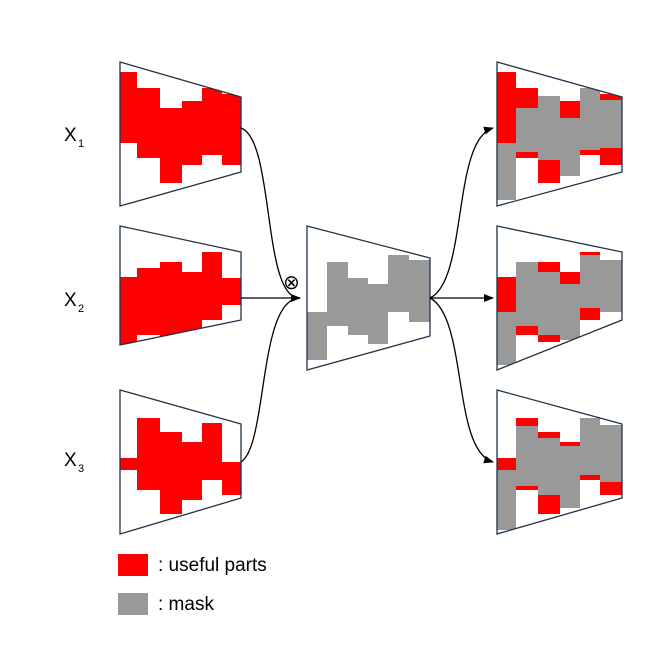 Image resolution: width=659 pixels, height=672 pixels. I want to click on input-label-x3: X 3, so click(74, 462).